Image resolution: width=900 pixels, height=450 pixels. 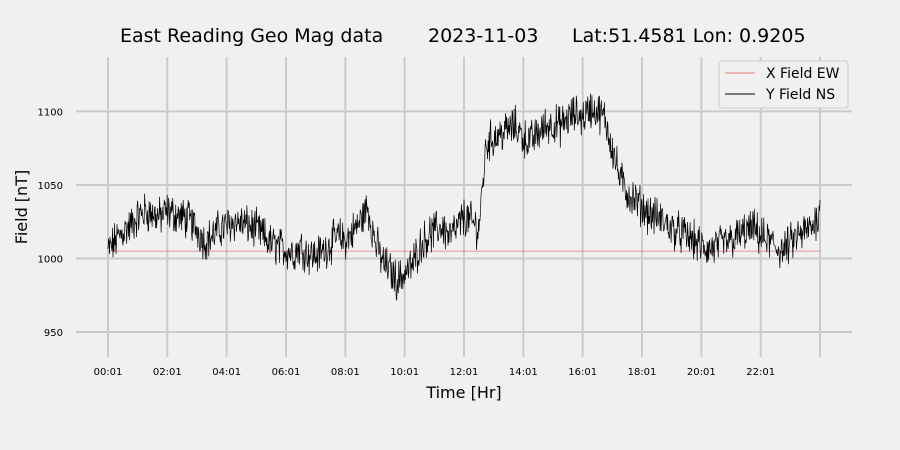 I want to click on x-tick-label: 22:01, so click(x=760, y=372).